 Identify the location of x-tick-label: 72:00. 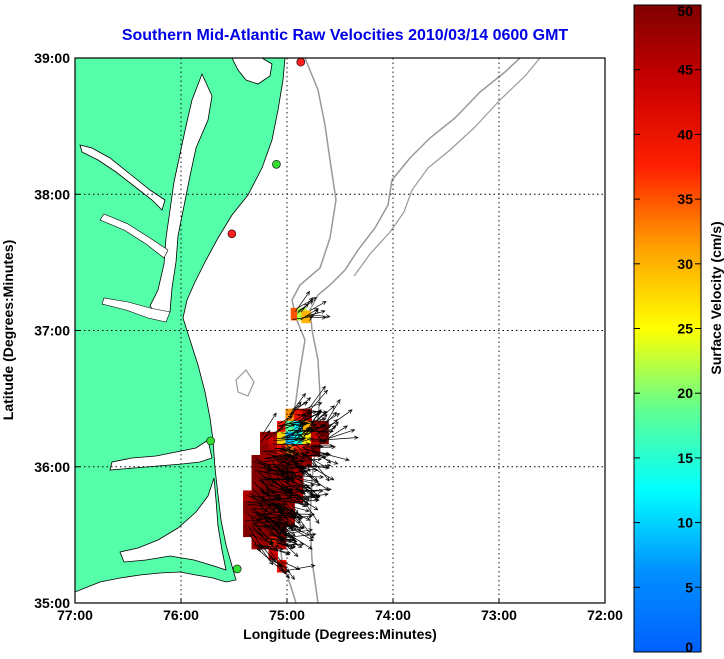
(605, 615).